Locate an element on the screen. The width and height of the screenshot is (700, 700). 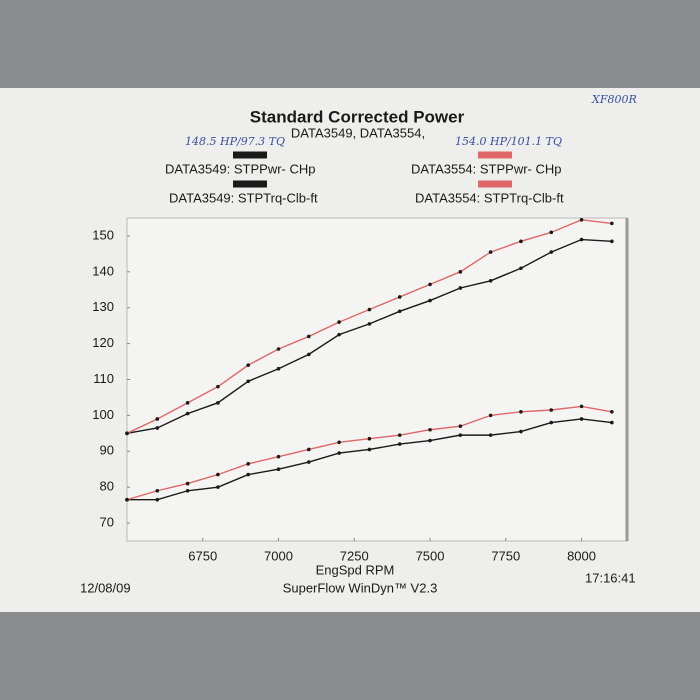
annotation: 148.5 HP/97.3 TQ is located at coordinates (235, 141).